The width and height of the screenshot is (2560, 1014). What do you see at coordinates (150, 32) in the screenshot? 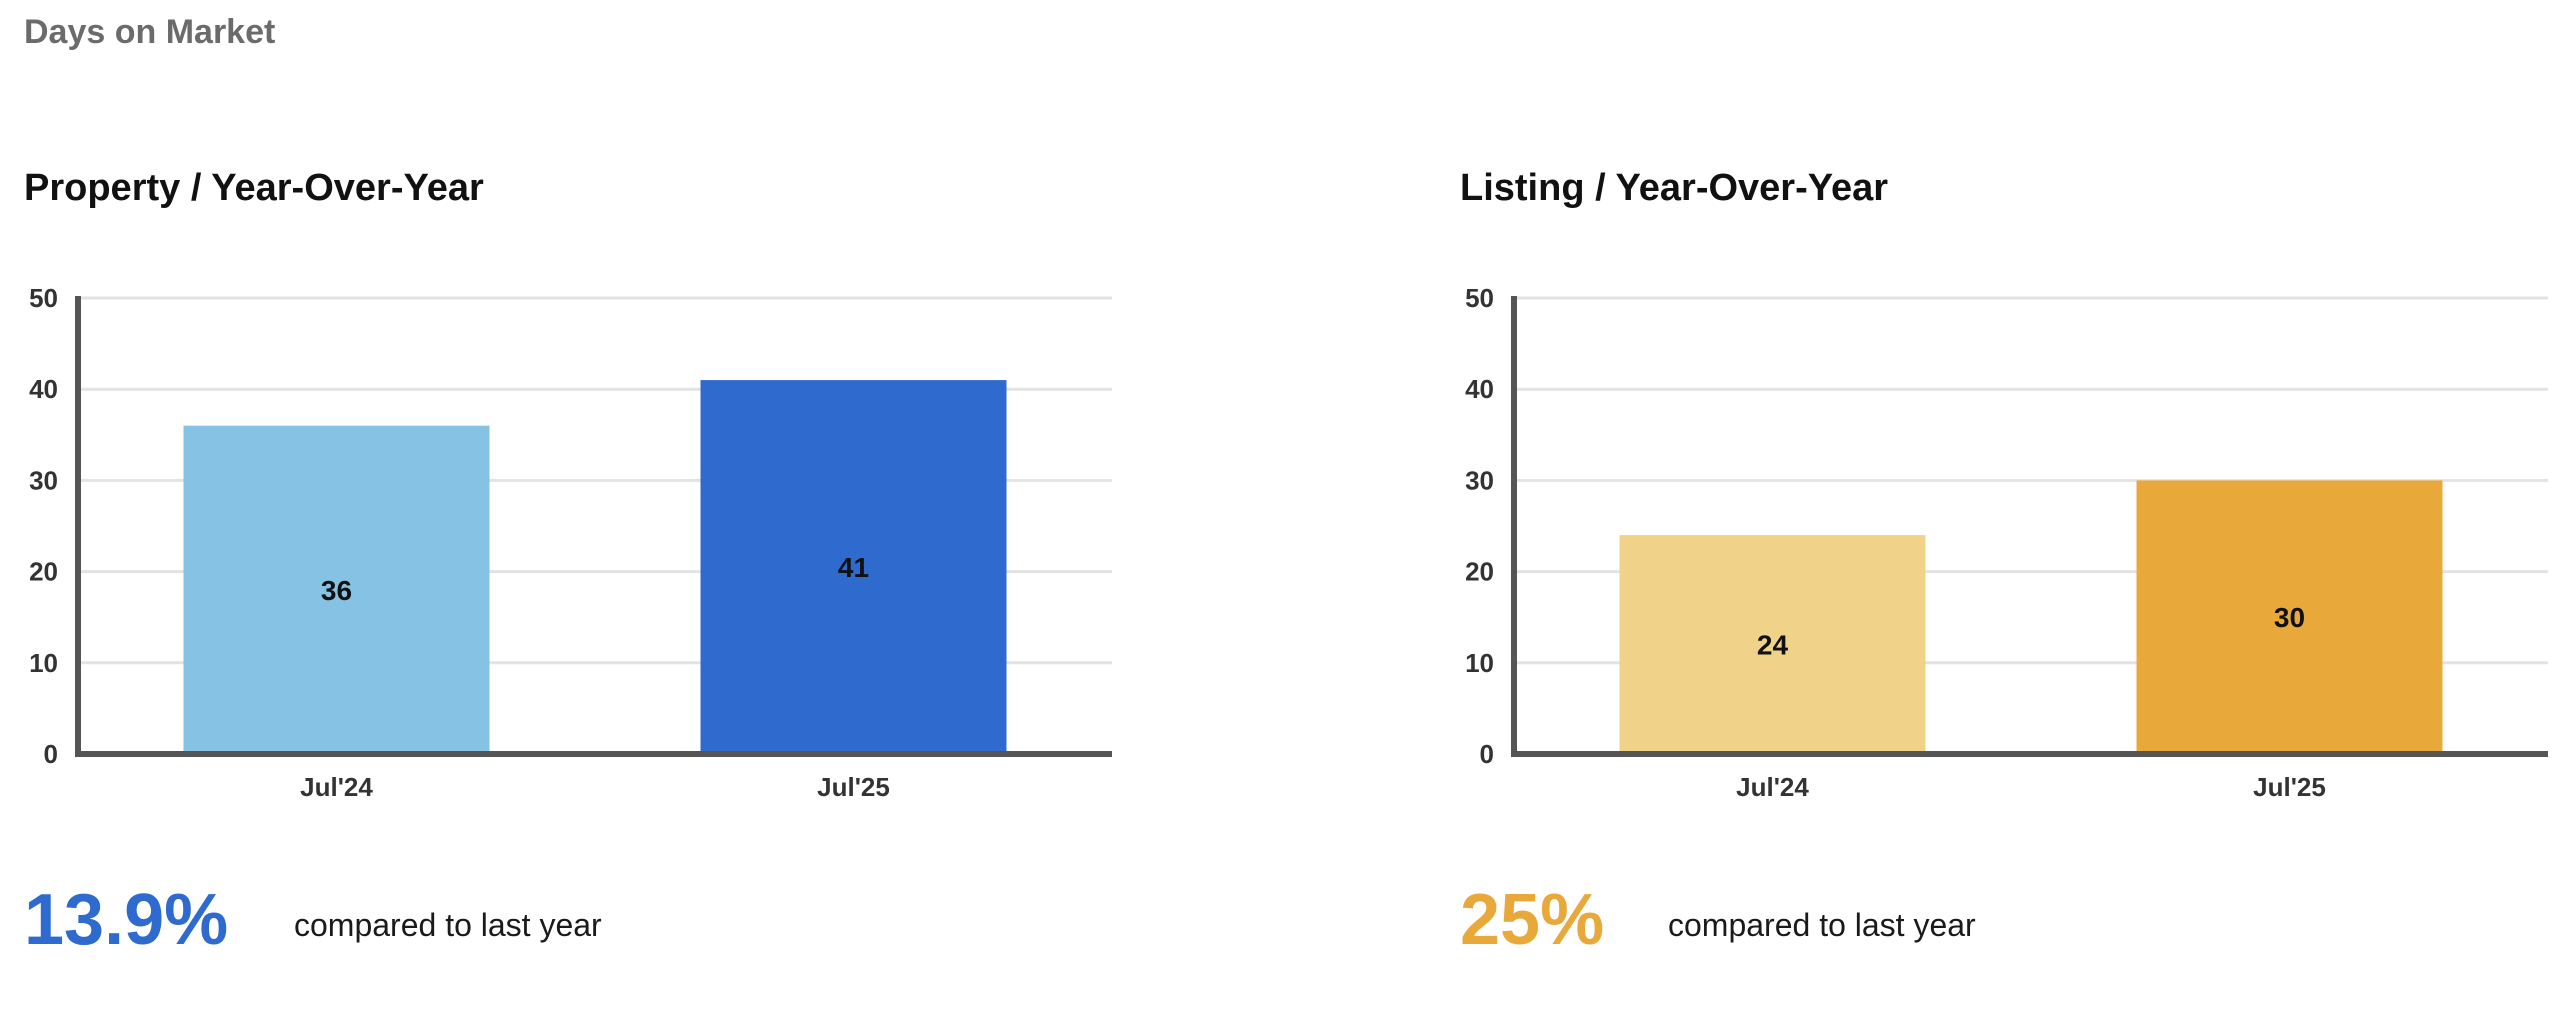
I see `section-title: Days on Market` at bounding box center [150, 32].